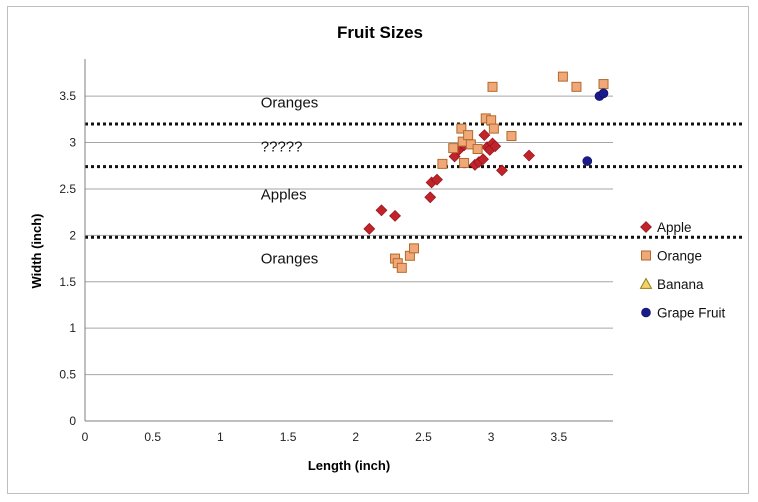  I want to click on y-tick-label: 0, so click(72, 421).